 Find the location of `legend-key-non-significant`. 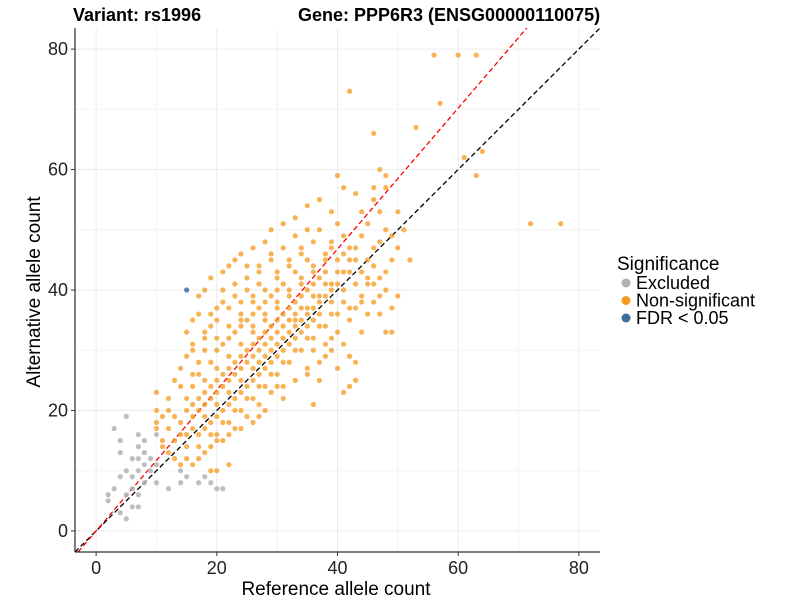

legend-key-non-significant is located at coordinates (626, 300).